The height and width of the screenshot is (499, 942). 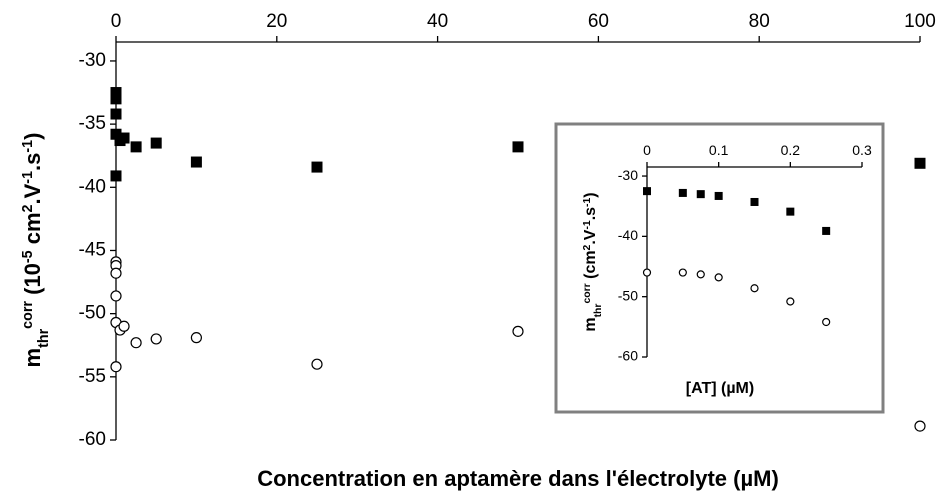 I want to click on y-axis-label: mthrcorr (10-5 cm2.V-1.s-1), so click(x=36, y=250).